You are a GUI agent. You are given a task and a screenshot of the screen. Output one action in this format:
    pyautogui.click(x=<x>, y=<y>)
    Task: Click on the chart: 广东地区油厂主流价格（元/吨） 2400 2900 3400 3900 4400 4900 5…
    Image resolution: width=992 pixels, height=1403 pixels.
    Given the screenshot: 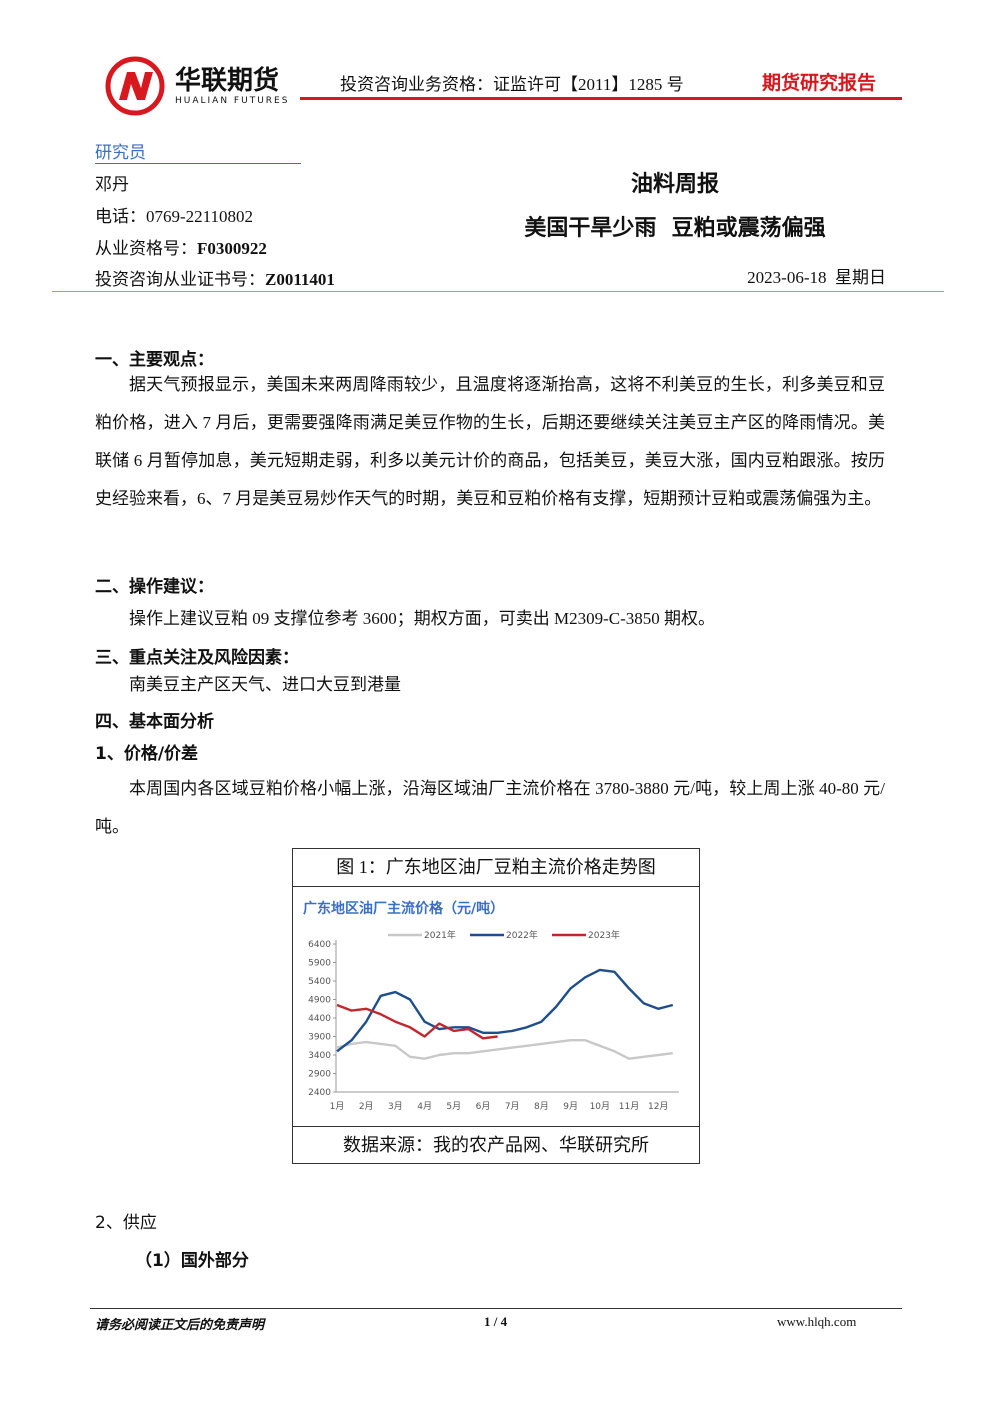 What is the action you would take?
    pyautogui.click(x=491, y=1006)
    